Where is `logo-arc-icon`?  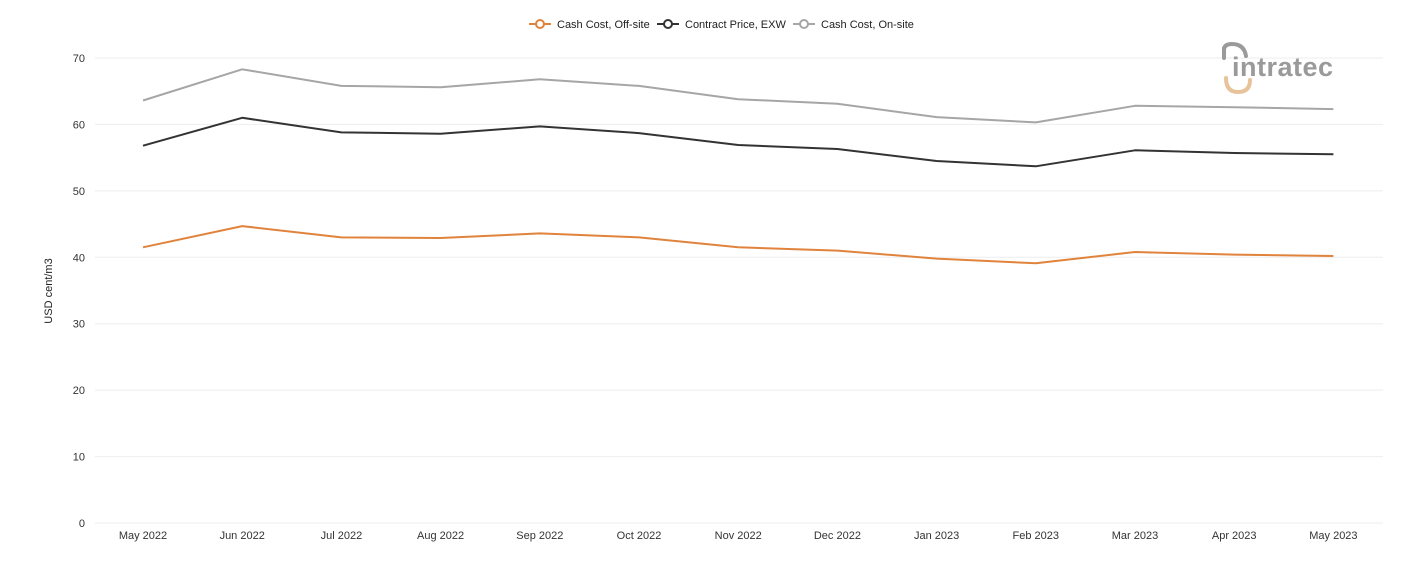
logo-arc-icon is located at coordinates (1235, 49).